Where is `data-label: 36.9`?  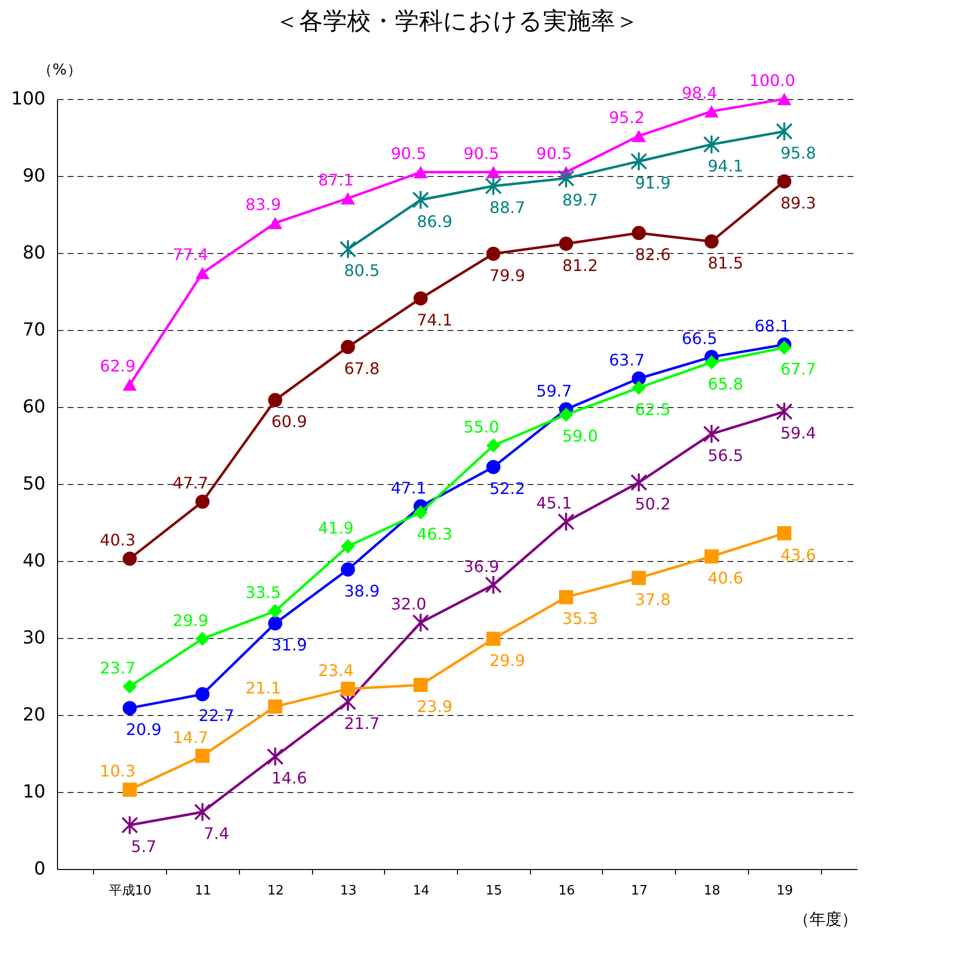
data-label: 36.9 is located at coordinates (482, 566).